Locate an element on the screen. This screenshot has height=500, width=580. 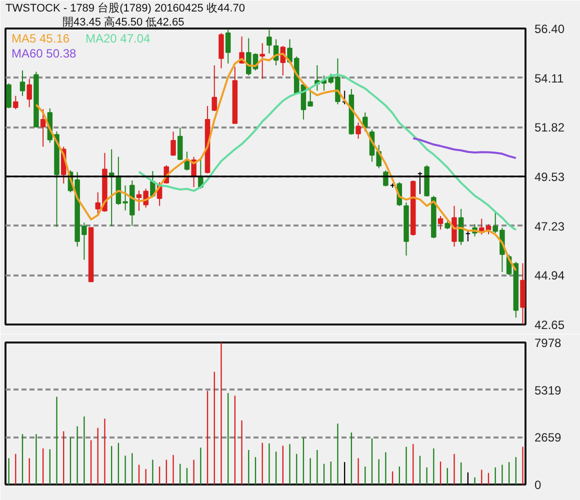
text: MA60 50.38 is located at coordinates (44, 53).